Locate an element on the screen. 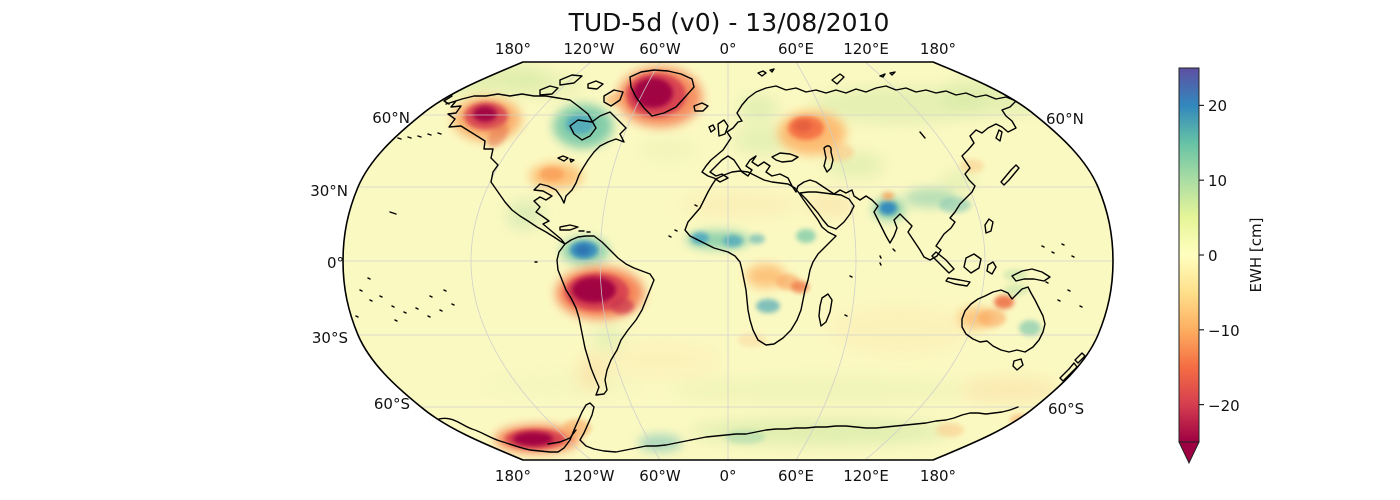 The width and height of the screenshot is (1400, 500). colorbar-tick-m10: −10 is located at coordinates (1224, 331).